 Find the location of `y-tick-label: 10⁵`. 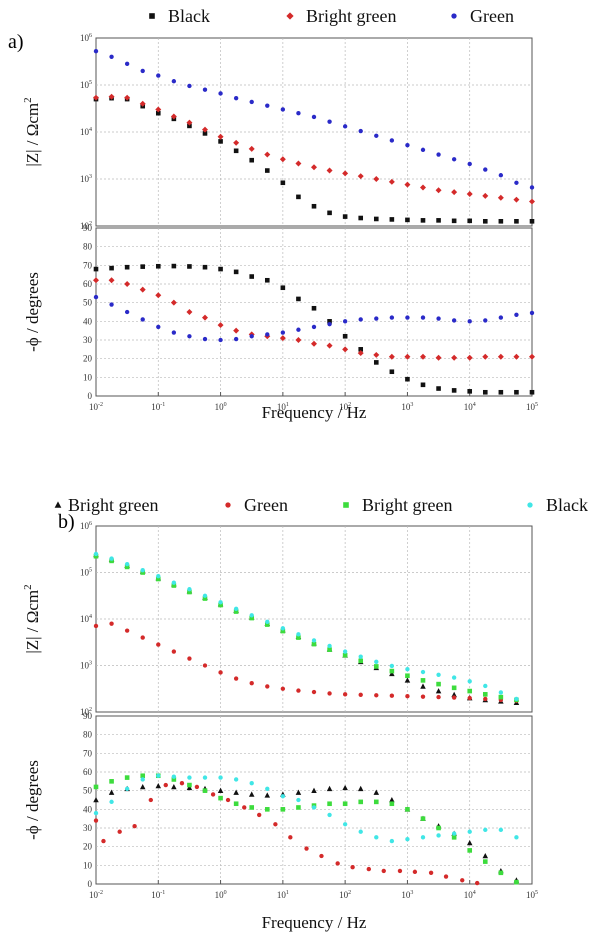

y-tick-label: 10⁵ is located at coordinates (86, 85).